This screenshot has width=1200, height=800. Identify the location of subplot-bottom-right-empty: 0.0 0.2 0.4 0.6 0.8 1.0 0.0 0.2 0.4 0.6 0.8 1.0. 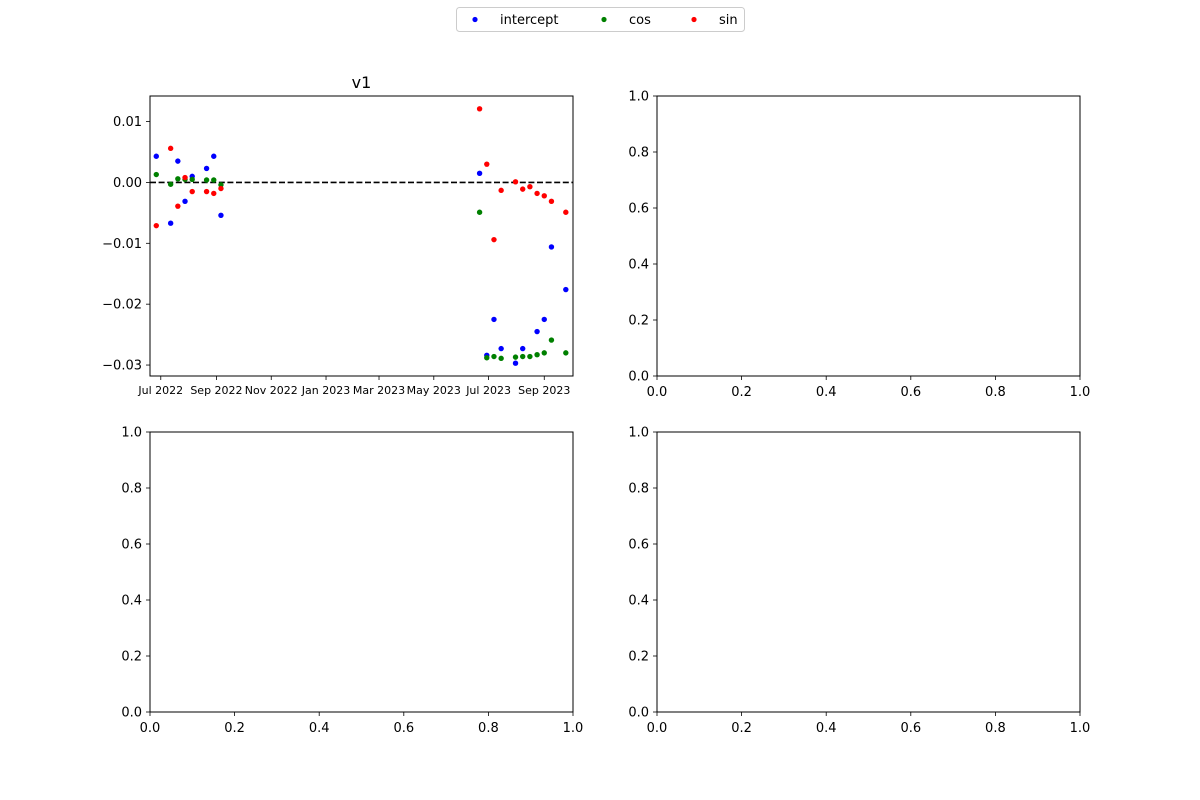
(859, 581).